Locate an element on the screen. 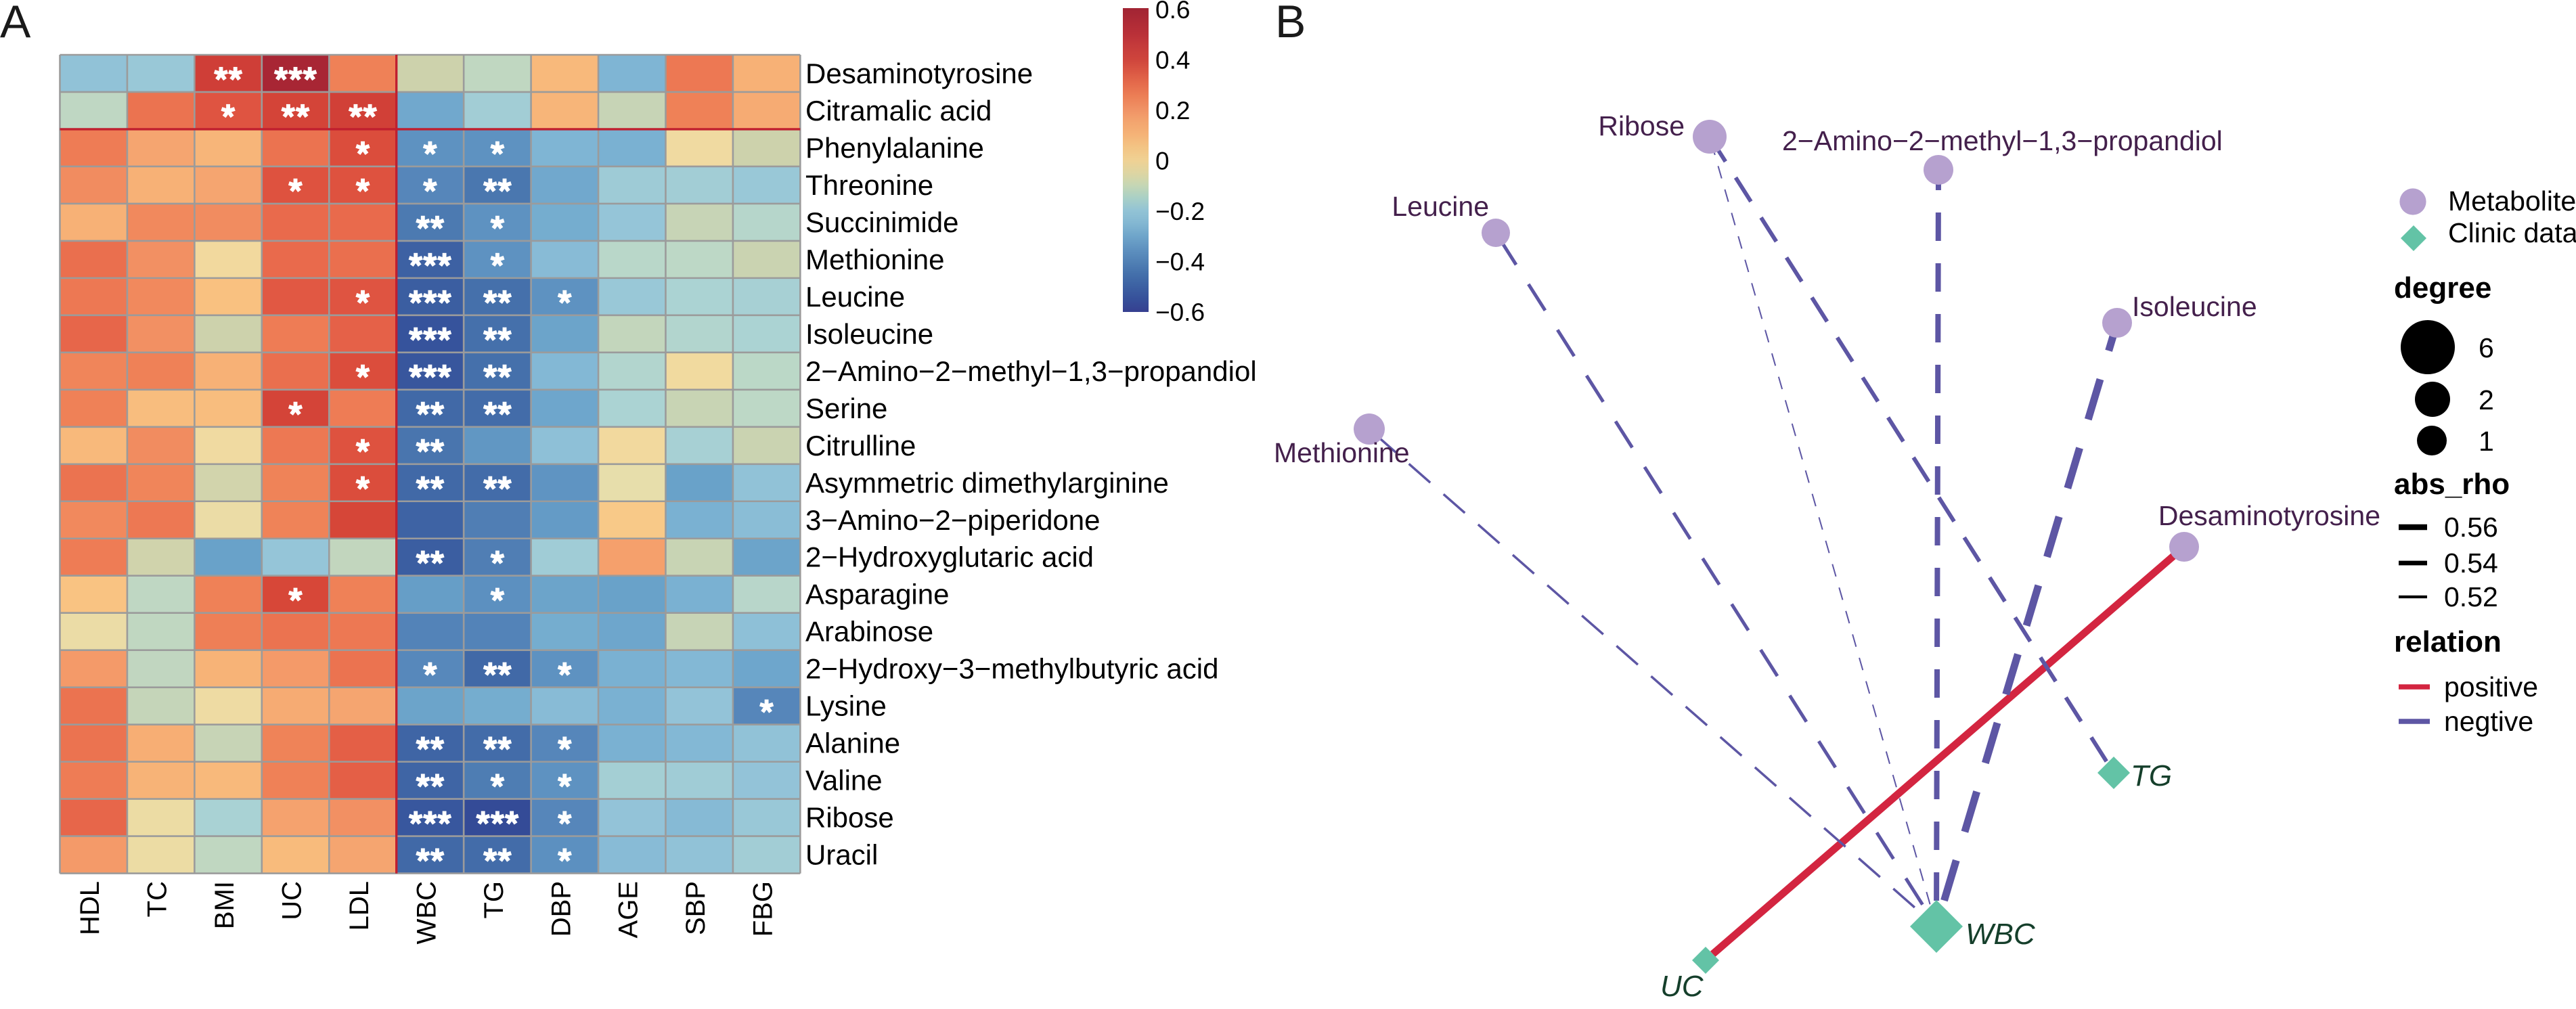 This screenshot has height=1009, width=2576. svg-text: 0.2 is located at coordinates (1172, 111).